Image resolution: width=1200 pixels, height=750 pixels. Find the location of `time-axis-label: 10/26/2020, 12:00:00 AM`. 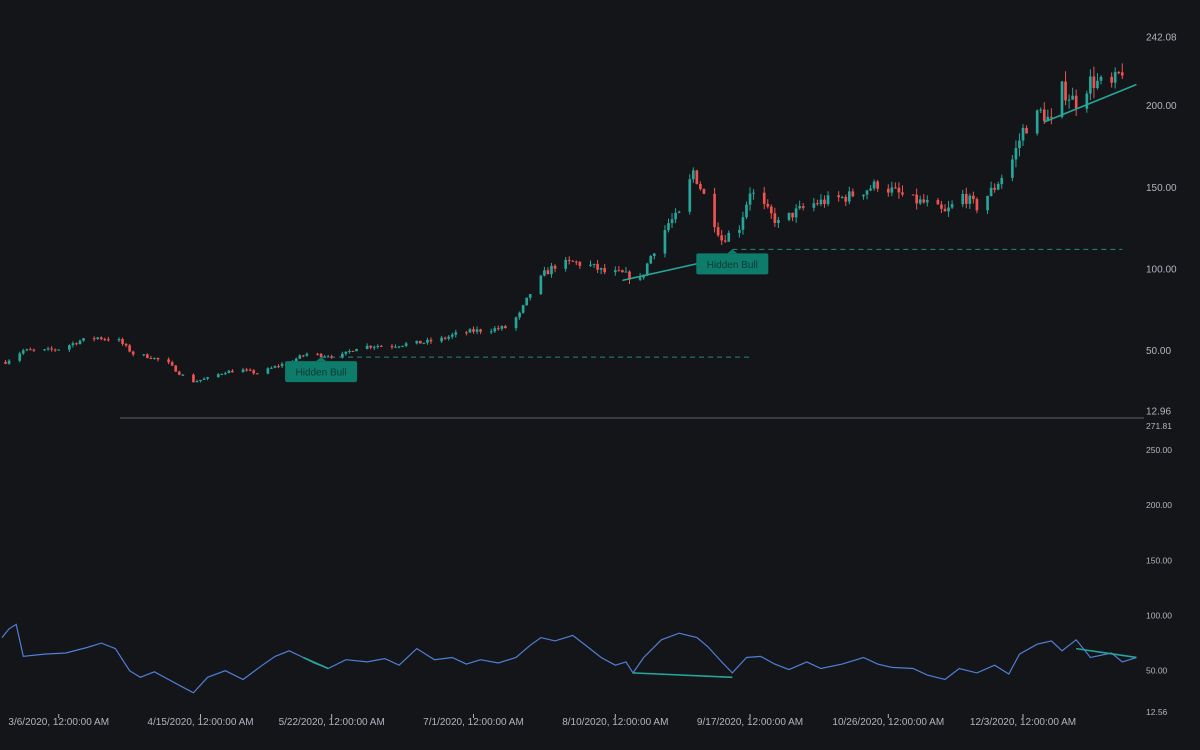

time-axis-label: 10/26/2020, 12:00:00 AM is located at coordinates (888, 722).